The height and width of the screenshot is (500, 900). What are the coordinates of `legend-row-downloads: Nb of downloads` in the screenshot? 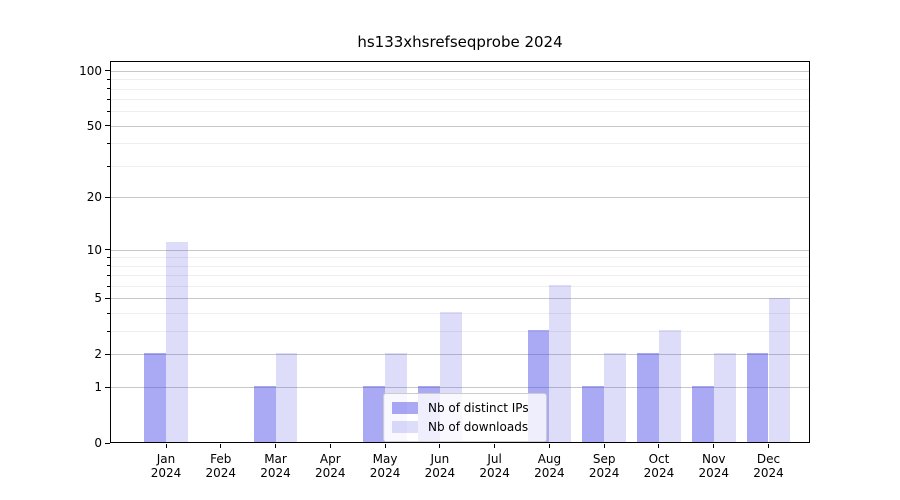 It's located at (465, 427).